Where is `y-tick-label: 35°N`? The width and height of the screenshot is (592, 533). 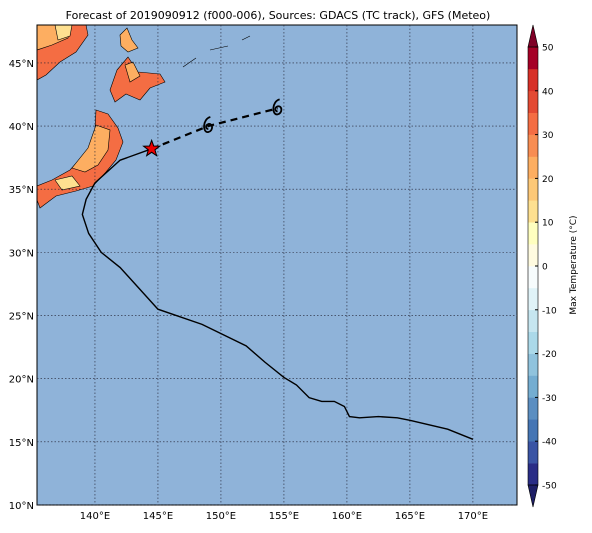 y-tick-label: 35°N is located at coordinates (21, 190).